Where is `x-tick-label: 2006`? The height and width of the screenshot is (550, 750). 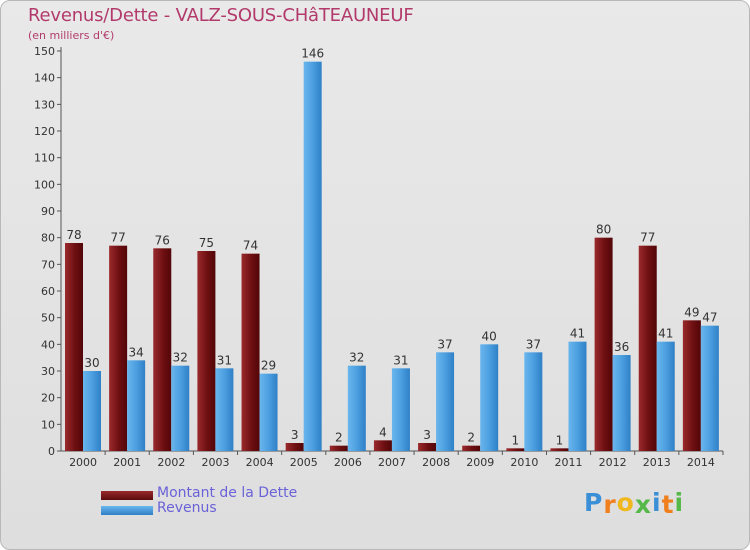
x-tick-label: 2006 is located at coordinates (348, 462).